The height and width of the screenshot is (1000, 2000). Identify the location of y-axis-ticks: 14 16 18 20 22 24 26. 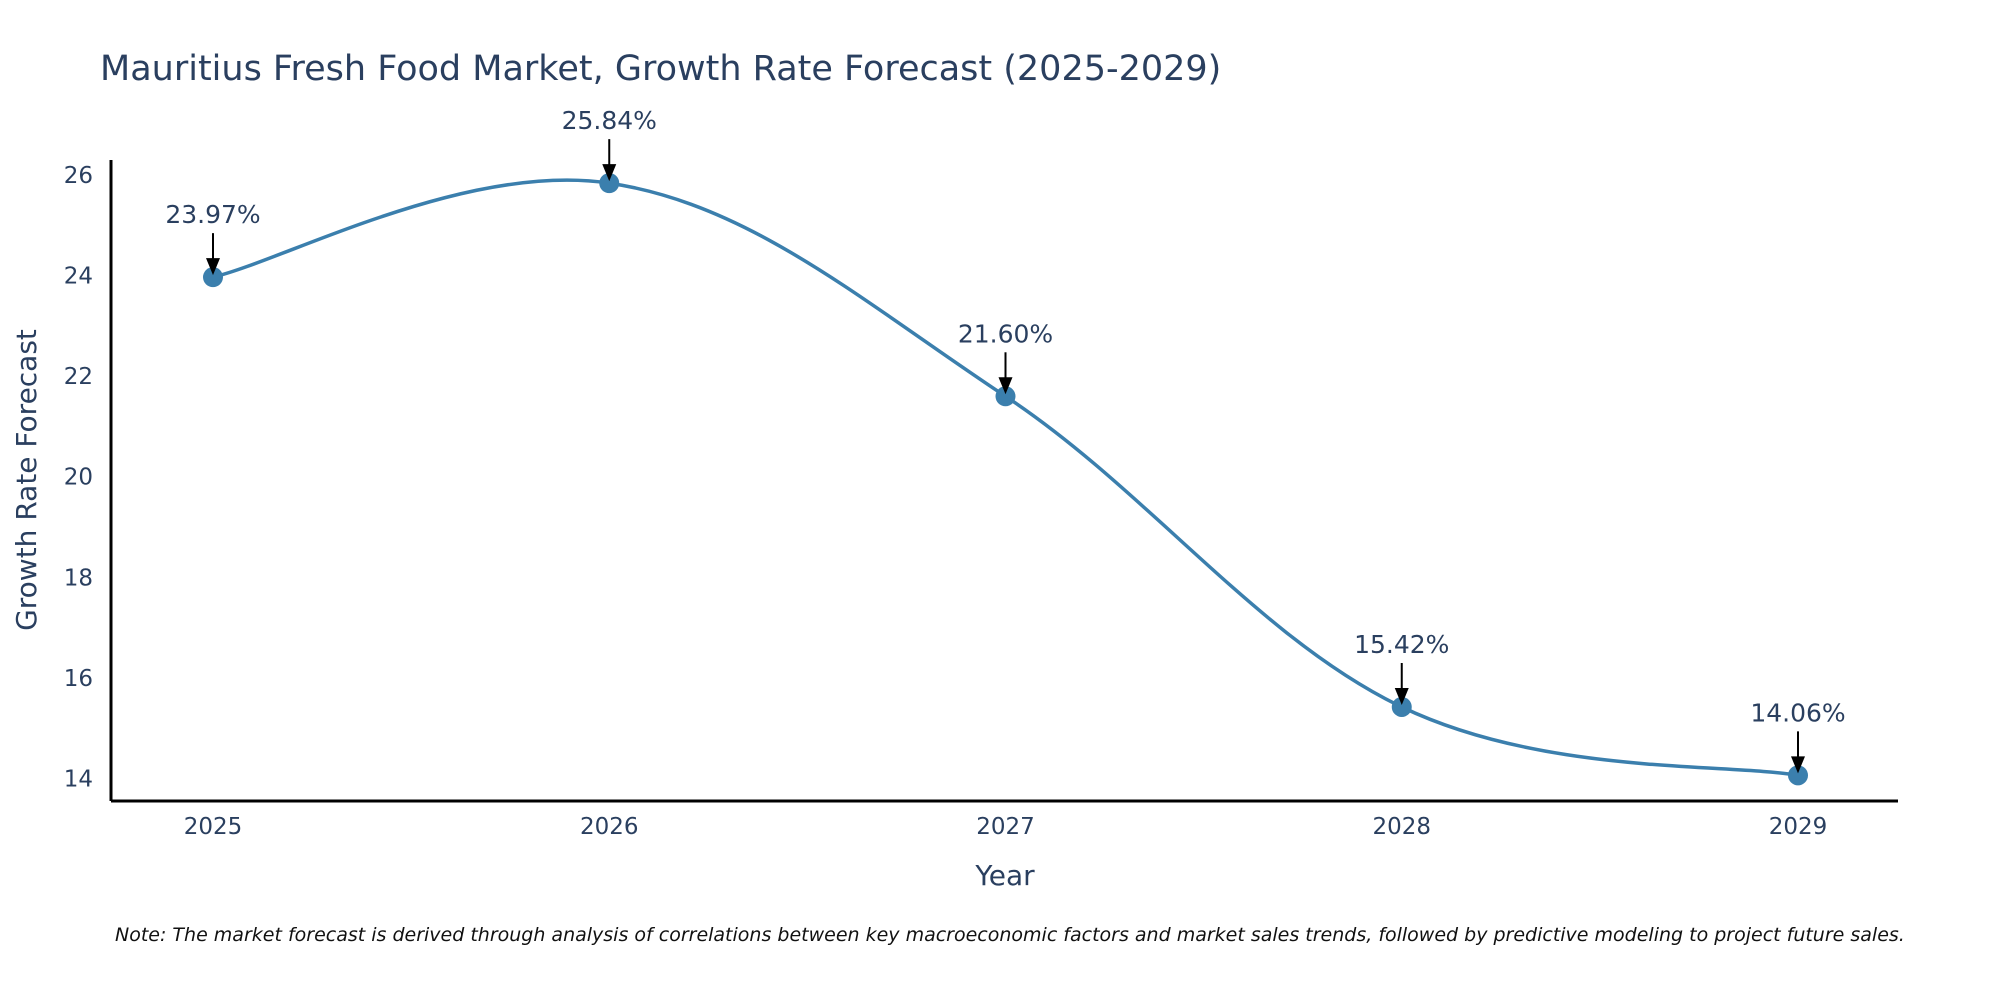
(78, 477).